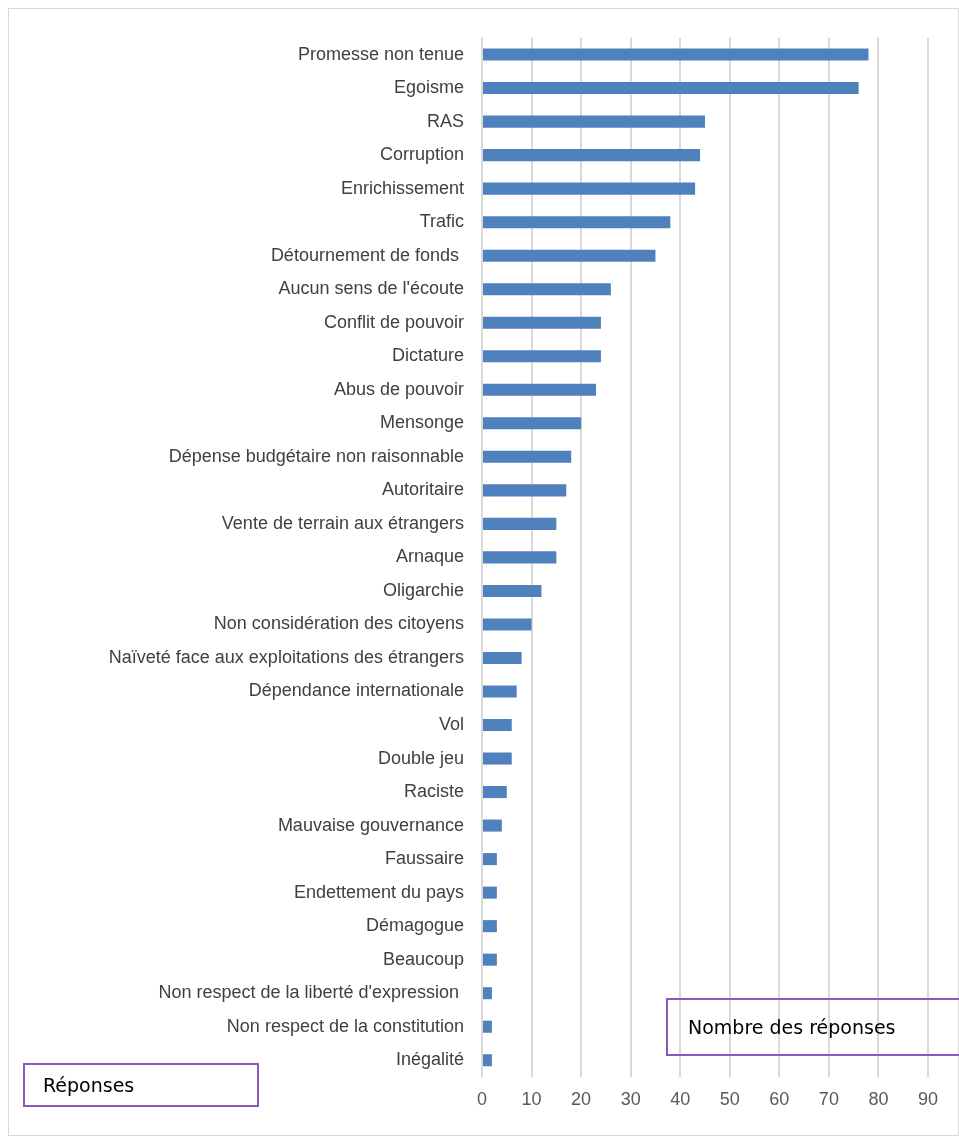 The height and width of the screenshot is (1136, 959). I want to click on y-tick-label: Enrichissement, so click(402, 187).